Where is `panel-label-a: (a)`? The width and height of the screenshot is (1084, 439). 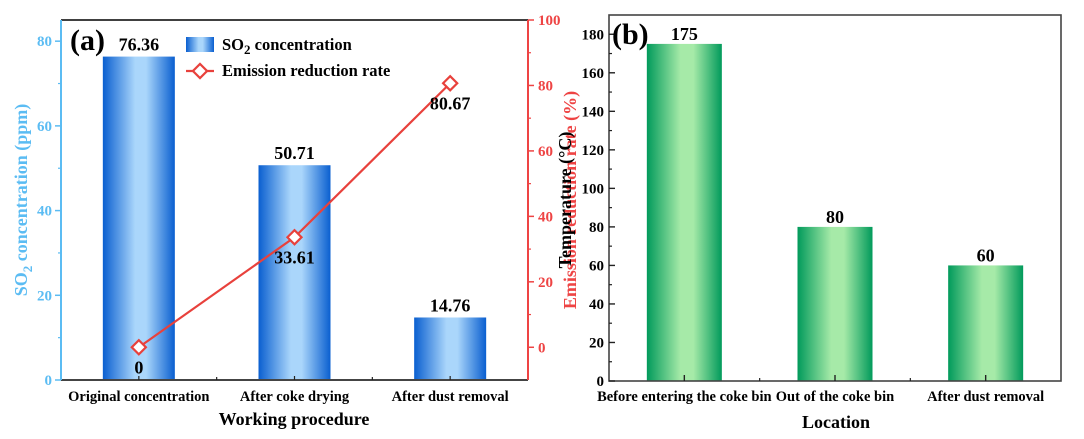
panel-label-a: (a) is located at coordinates (87, 40).